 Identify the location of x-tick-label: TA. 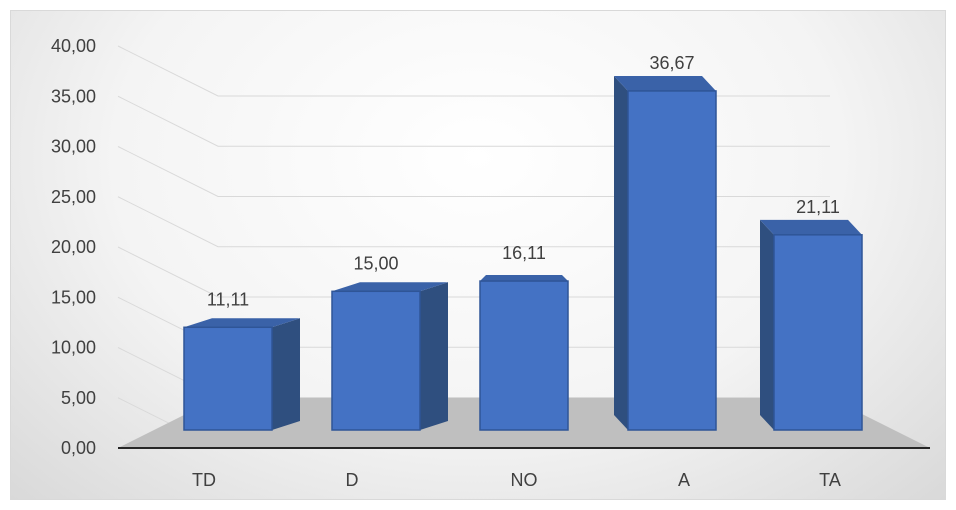
(830, 480).